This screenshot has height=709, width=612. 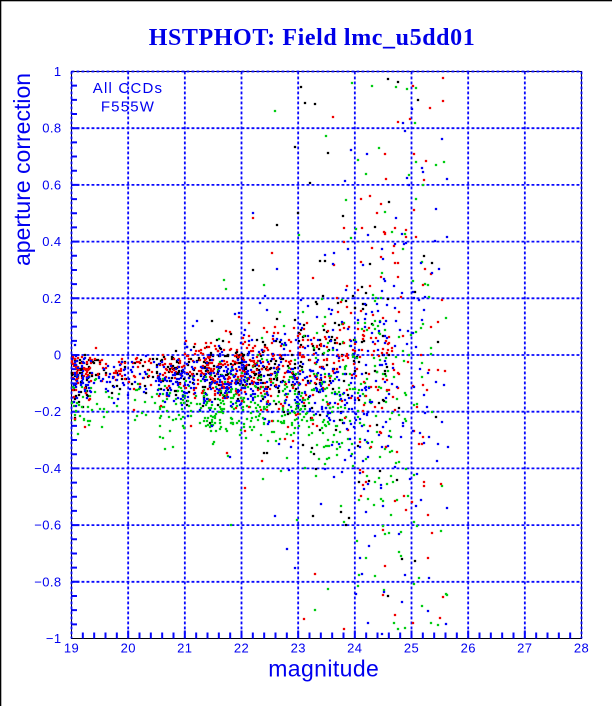 What do you see at coordinates (58, 355) in the screenshot?
I see `svg-text: 0` at bounding box center [58, 355].